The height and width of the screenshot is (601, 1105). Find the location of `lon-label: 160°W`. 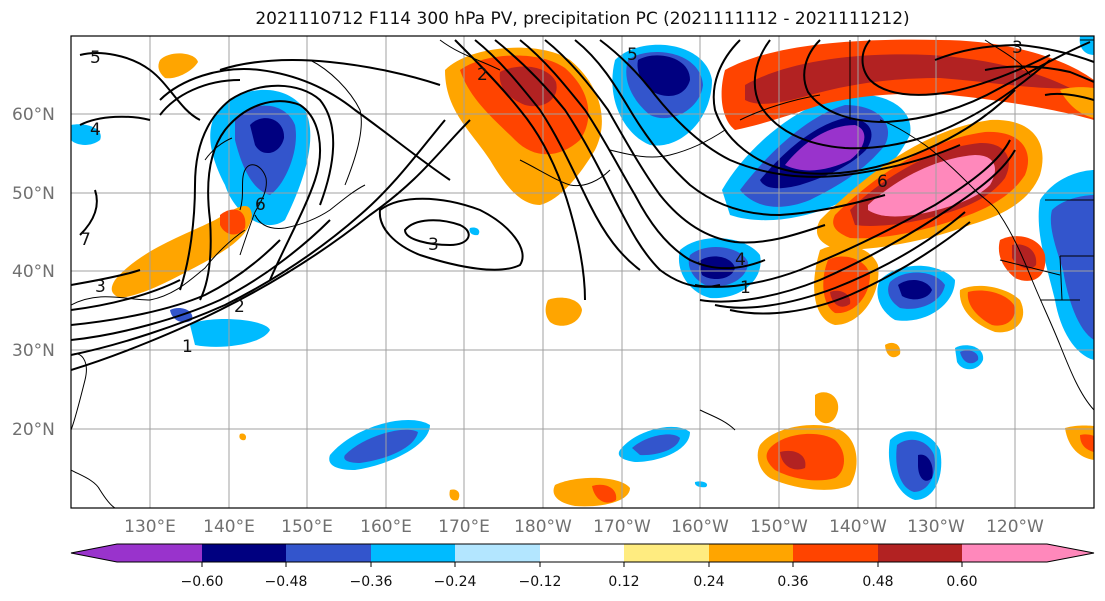

lon-label: 160°W is located at coordinates (700, 527).